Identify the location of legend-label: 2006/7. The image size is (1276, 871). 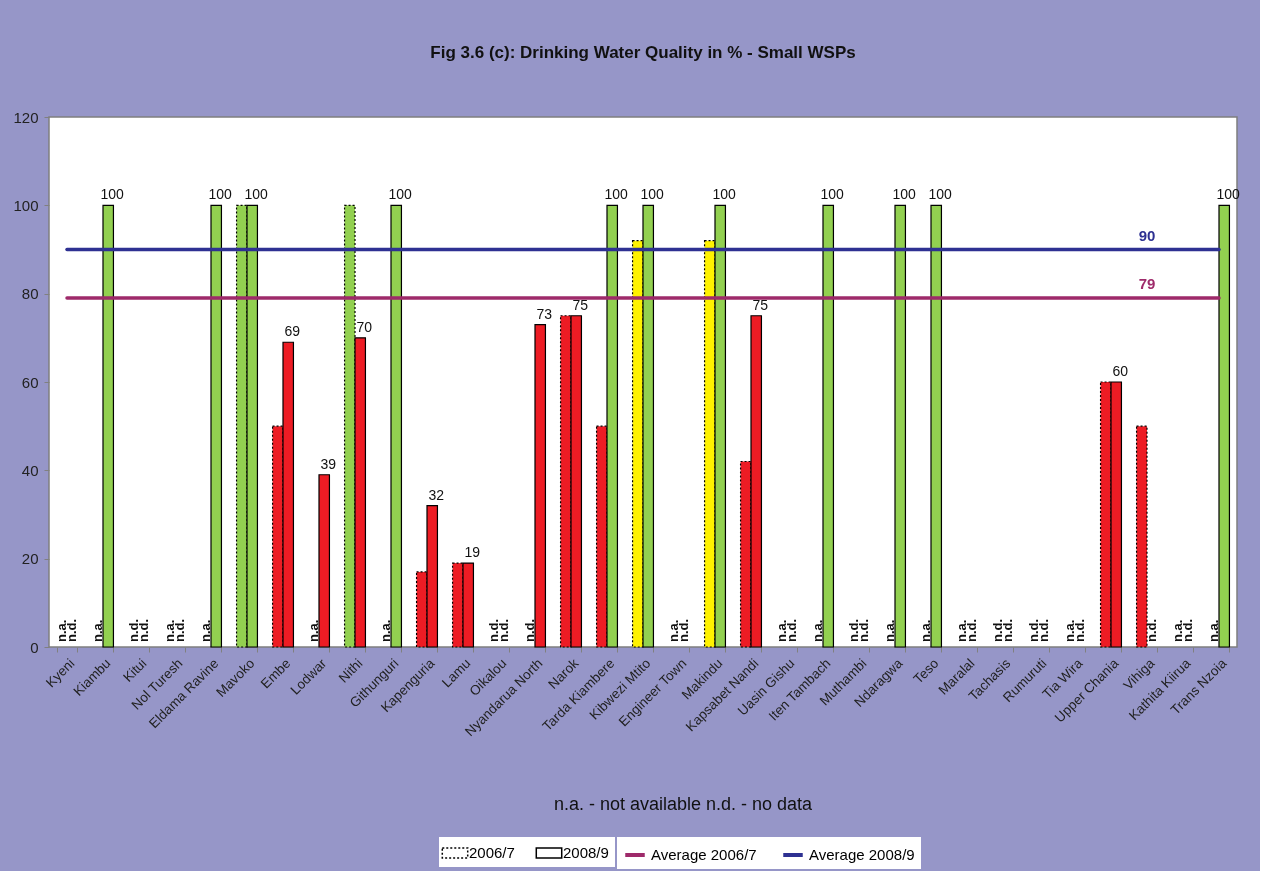
(492, 852).